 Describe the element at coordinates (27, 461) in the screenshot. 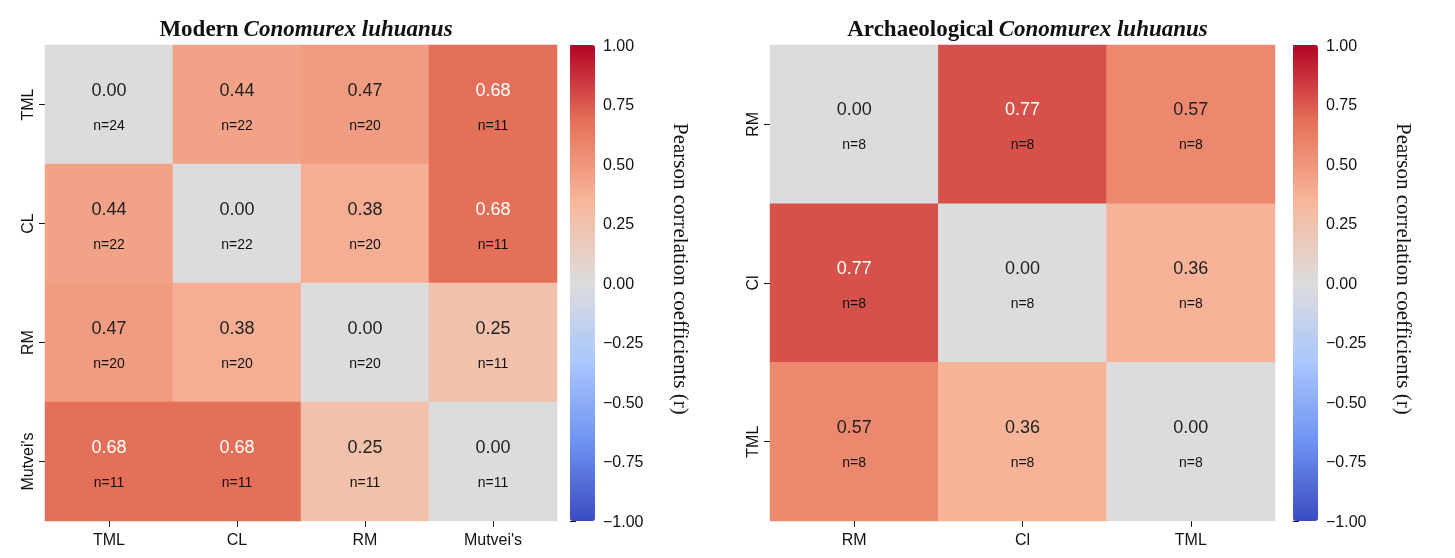

I see `y-tick-label: Mutvei's` at that location.